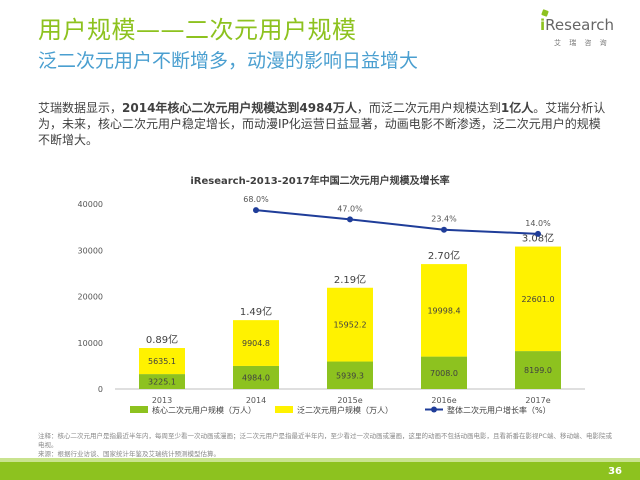 This screenshot has width=640, height=480. What do you see at coordinates (345, 410) in the screenshot?
I see `legend-label: 泛二次元用户规模（万人）` at bounding box center [345, 410].